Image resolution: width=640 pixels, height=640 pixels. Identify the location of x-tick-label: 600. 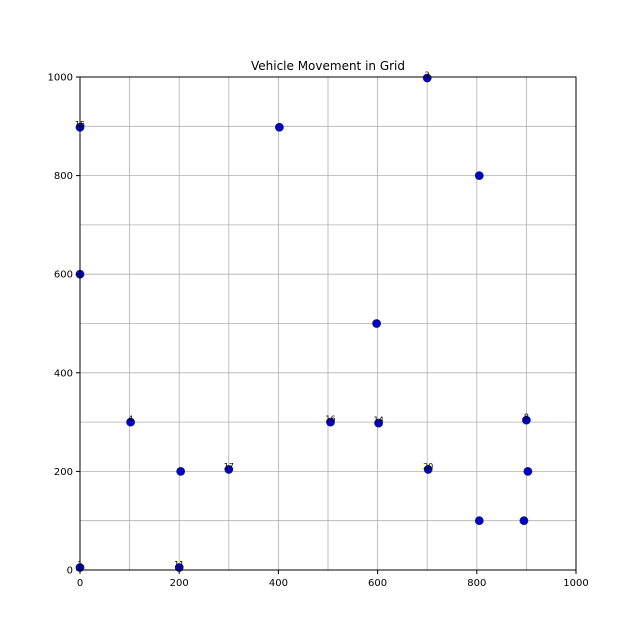
(377, 583).